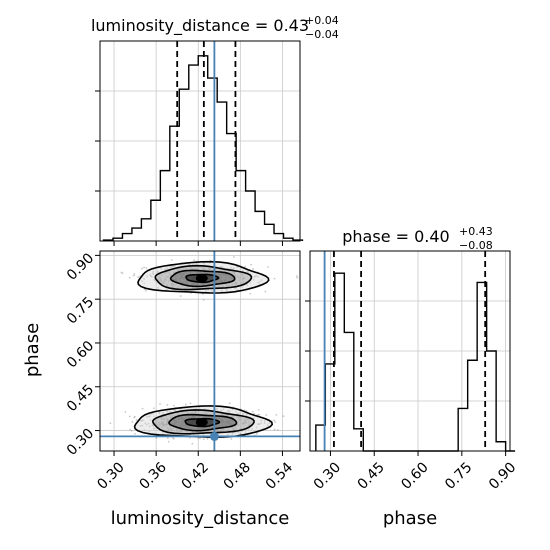 This screenshot has height=550, width=550. Describe the element at coordinates (80, 354) in the screenshot. I see `scatter-ytick-label: 0.60` at that location.